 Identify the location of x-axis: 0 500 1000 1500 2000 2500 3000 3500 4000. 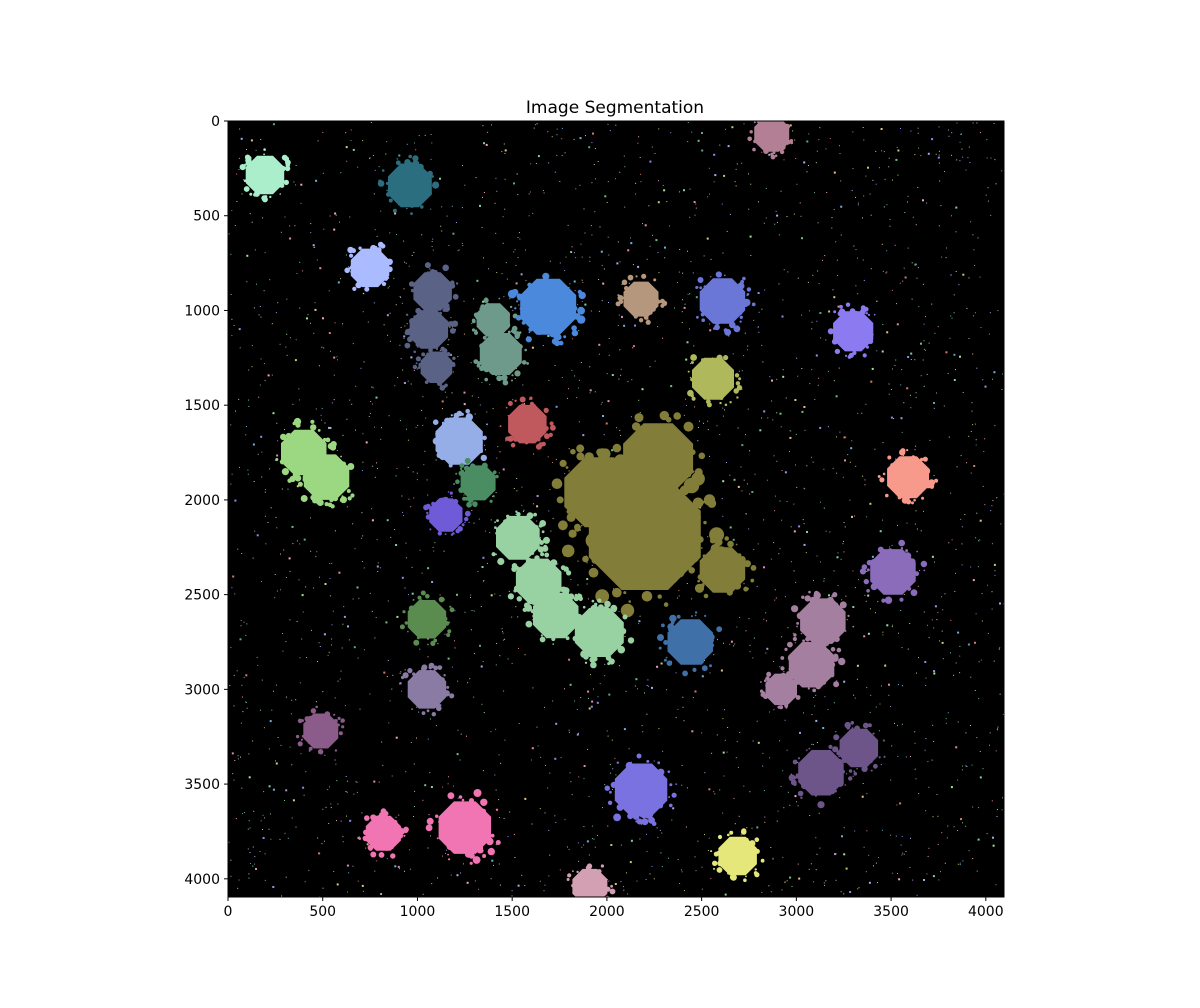
(614, 908).